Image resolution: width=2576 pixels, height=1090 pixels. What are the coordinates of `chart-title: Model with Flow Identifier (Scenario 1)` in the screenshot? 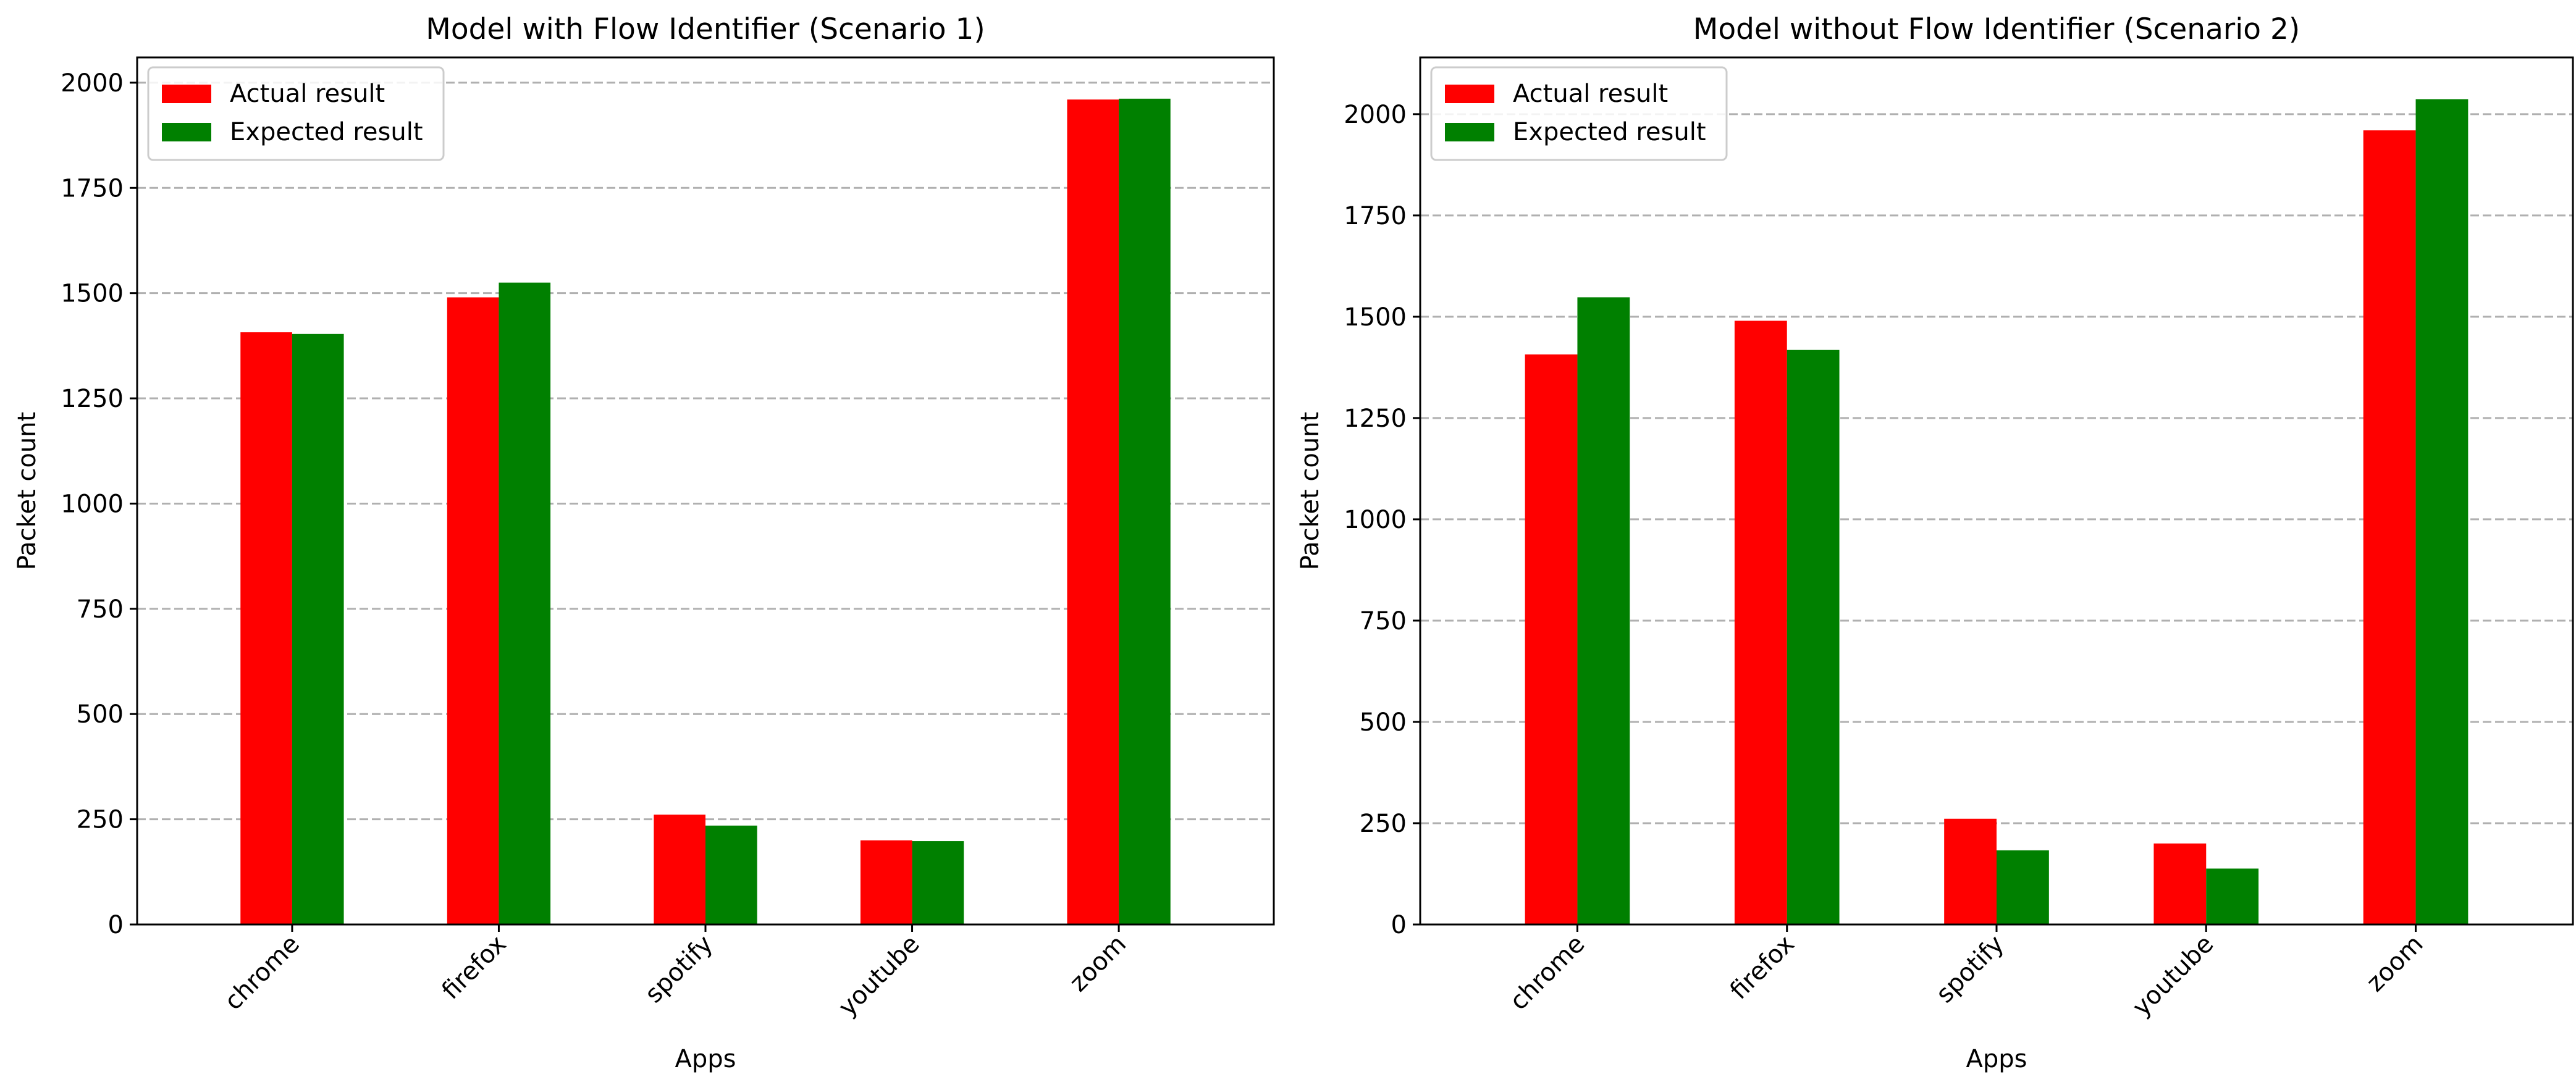 It's located at (705, 29).